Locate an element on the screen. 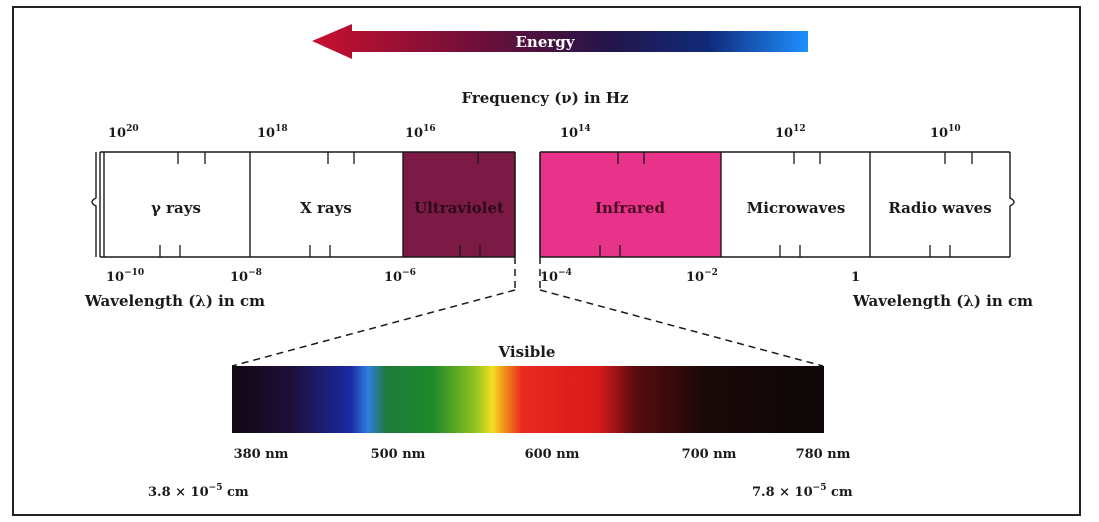 The width and height of the screenshot is (1099, 522). visible-spectrum-strip is located at coordinates (528, 399).